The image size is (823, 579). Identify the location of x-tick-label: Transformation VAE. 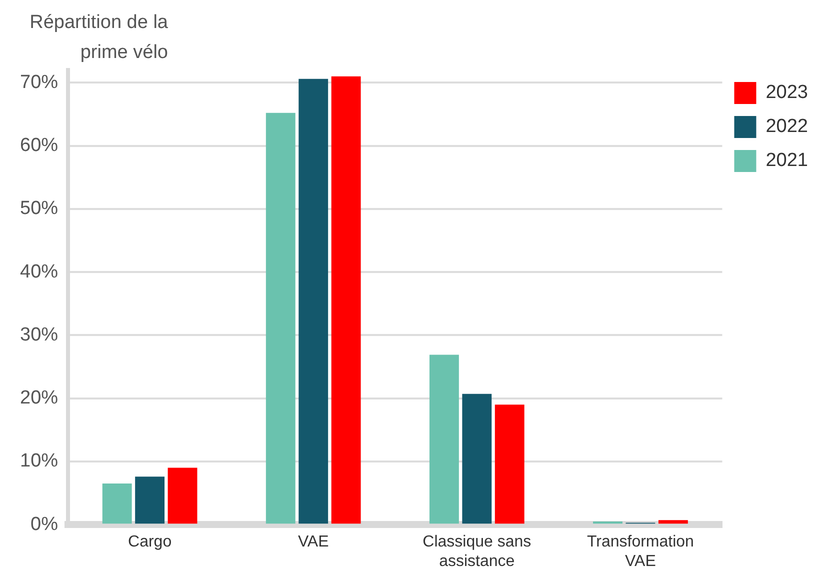
(640, 552).